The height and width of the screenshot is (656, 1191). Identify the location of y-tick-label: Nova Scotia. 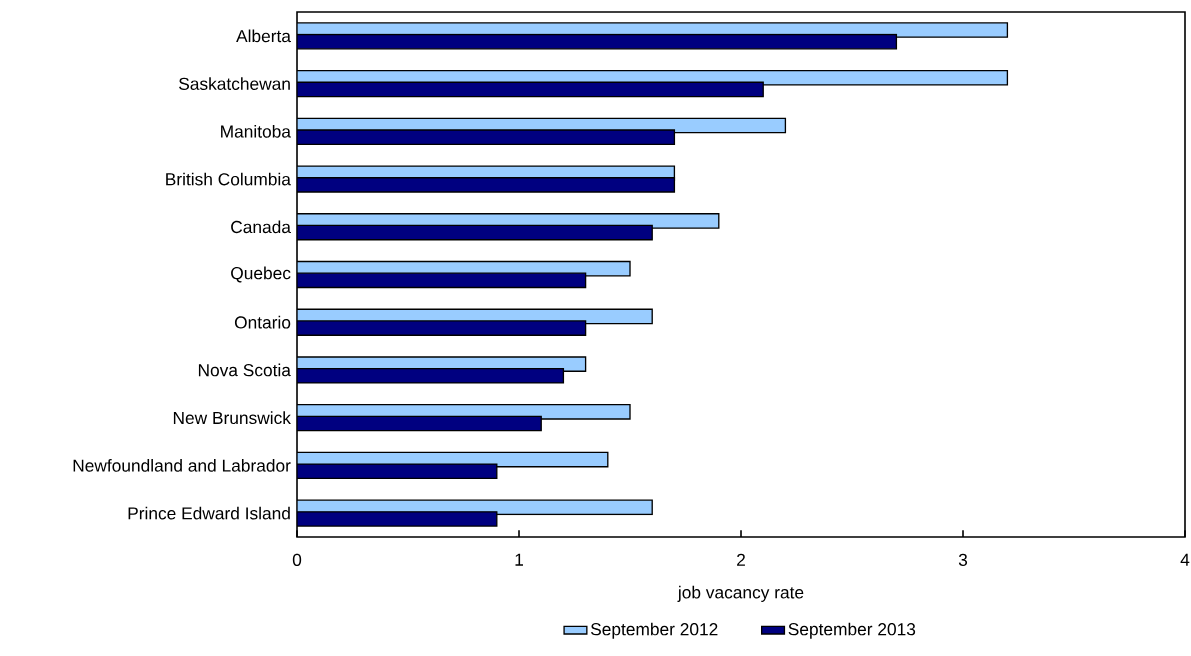
(244, 370).